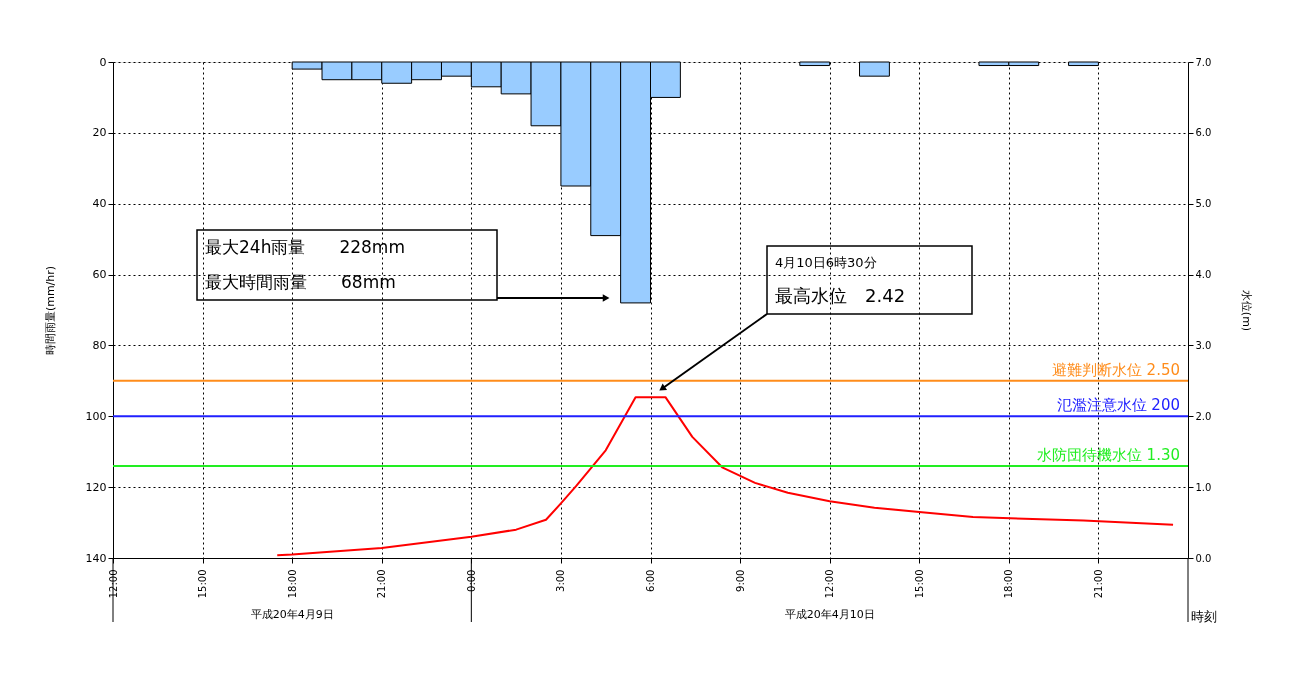 The width and height of the screenshot is (1301, 682). What do you see at coordinates (561, 580) in the screenshot?
I see `x-tick-label: 3:00` at bounding box center [561, 580].